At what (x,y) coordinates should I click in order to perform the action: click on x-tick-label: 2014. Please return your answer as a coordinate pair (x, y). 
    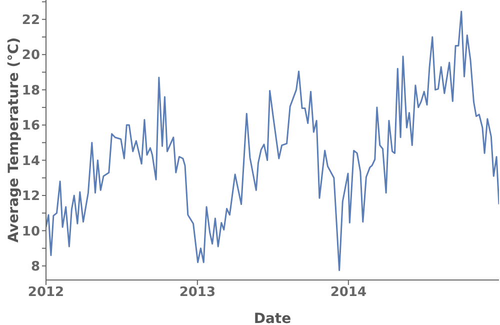
    Looking at the image, I should click on (348, 292).